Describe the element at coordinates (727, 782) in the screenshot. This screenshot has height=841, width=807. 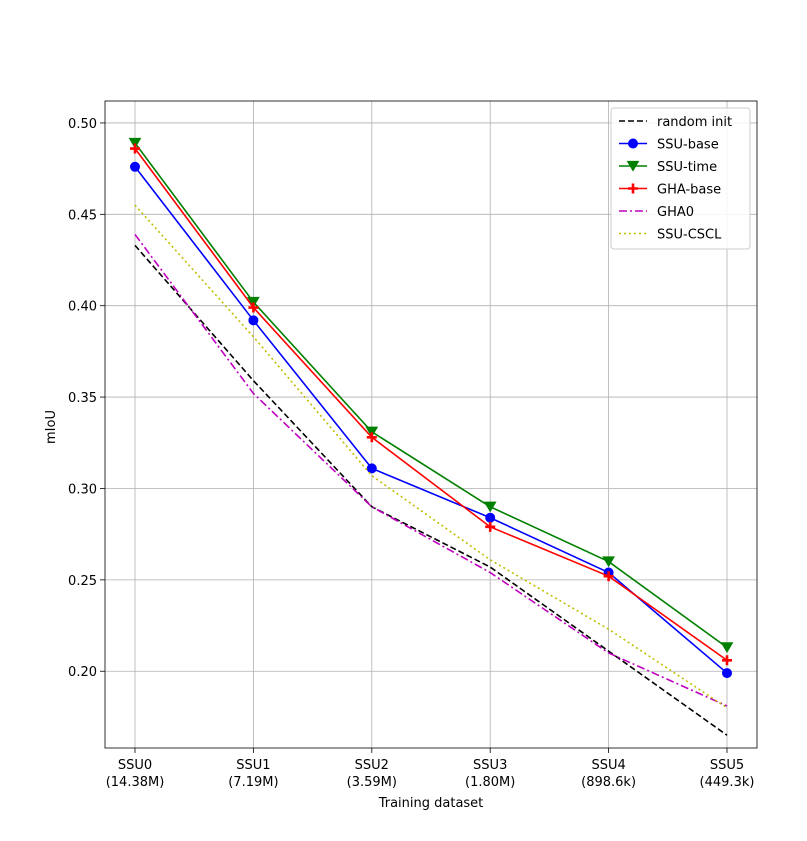
I see `x-tick-sublabel: (449.3k)` at that location.